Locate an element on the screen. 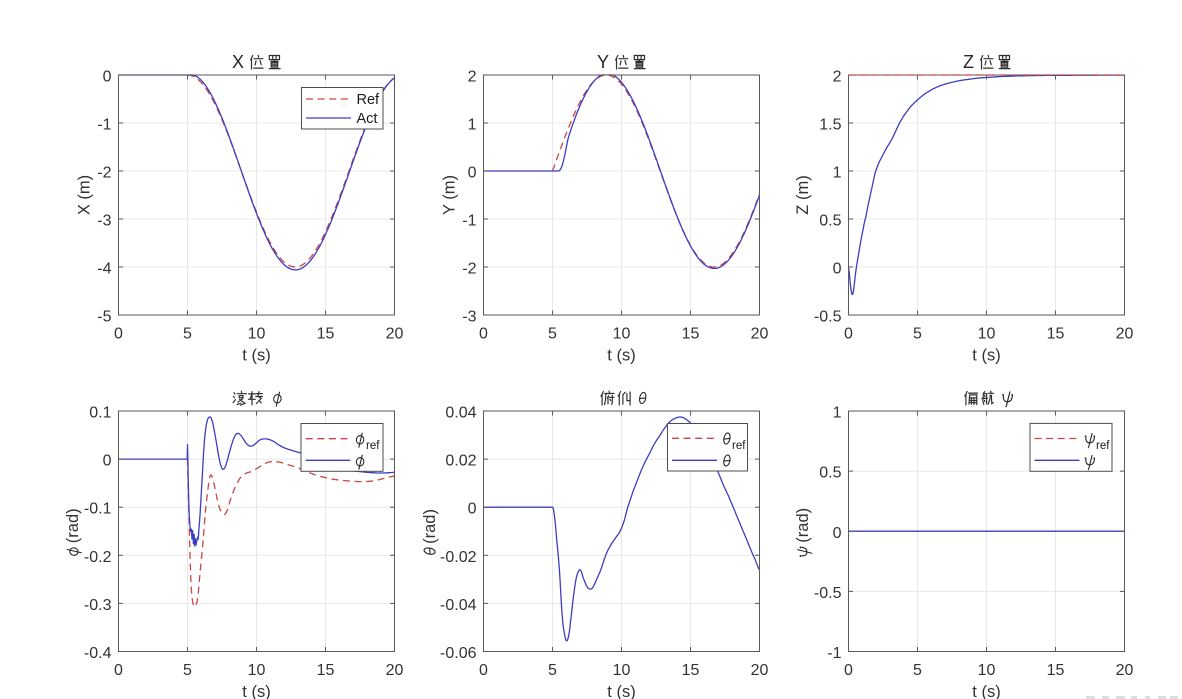 This screenshot has width=1182, height=699. svg-text: Ref is located at coordinates (369, 100).